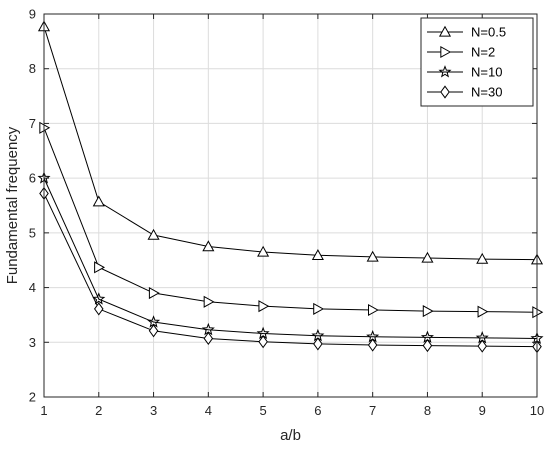  What do you see at coordinates (486, 72) in the screenshot?
I see `legend-label: N=10` at bounding box center [486, 72].